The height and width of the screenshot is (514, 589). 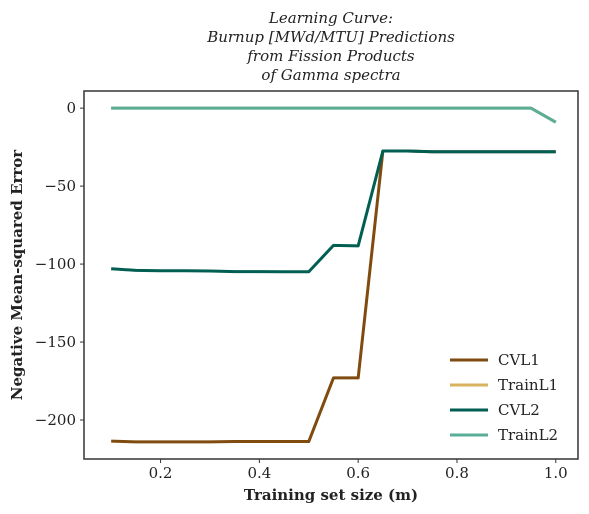 What do you see at coordinates (71, 108) in the screenshot?
I see `y-tick-label: 0` at bounding box center [71, 108].